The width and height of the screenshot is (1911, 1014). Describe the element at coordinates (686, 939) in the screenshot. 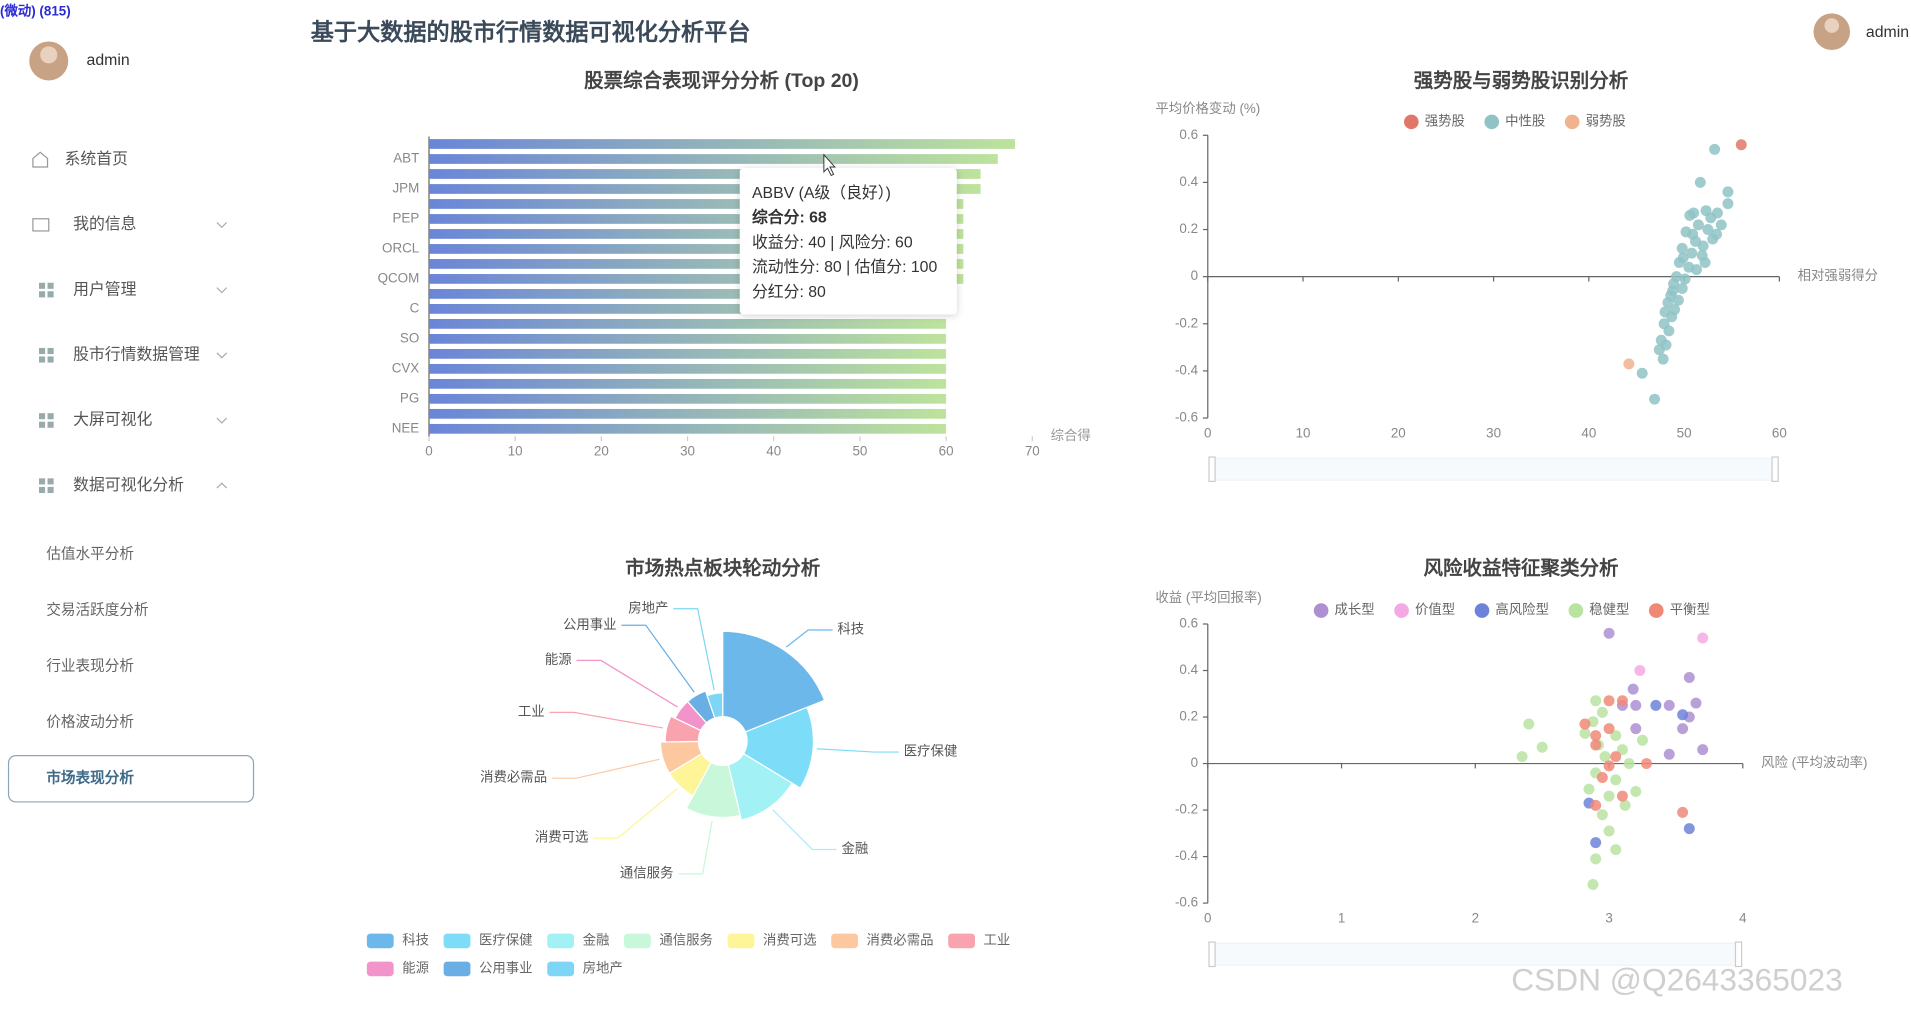

I see `legend-label: 通信服务` at that location.